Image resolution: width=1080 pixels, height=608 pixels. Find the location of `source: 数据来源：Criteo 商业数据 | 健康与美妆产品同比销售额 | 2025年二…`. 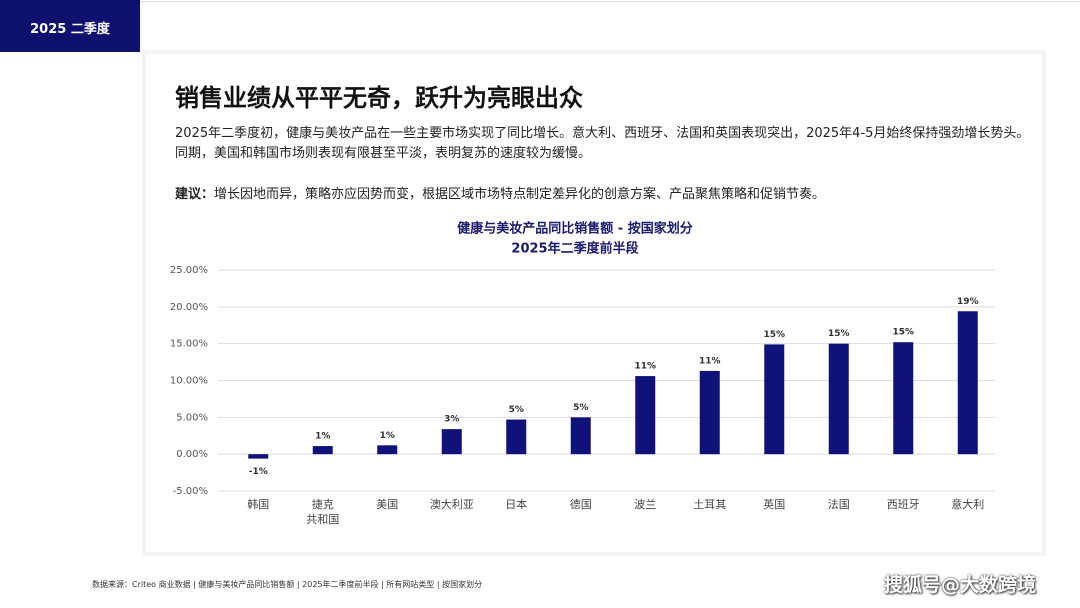

source: 数据来源：Criteo 商业数据 | 健康与美妆产品同比销售额 | 2025年二… is located at coordinates (287, 584).